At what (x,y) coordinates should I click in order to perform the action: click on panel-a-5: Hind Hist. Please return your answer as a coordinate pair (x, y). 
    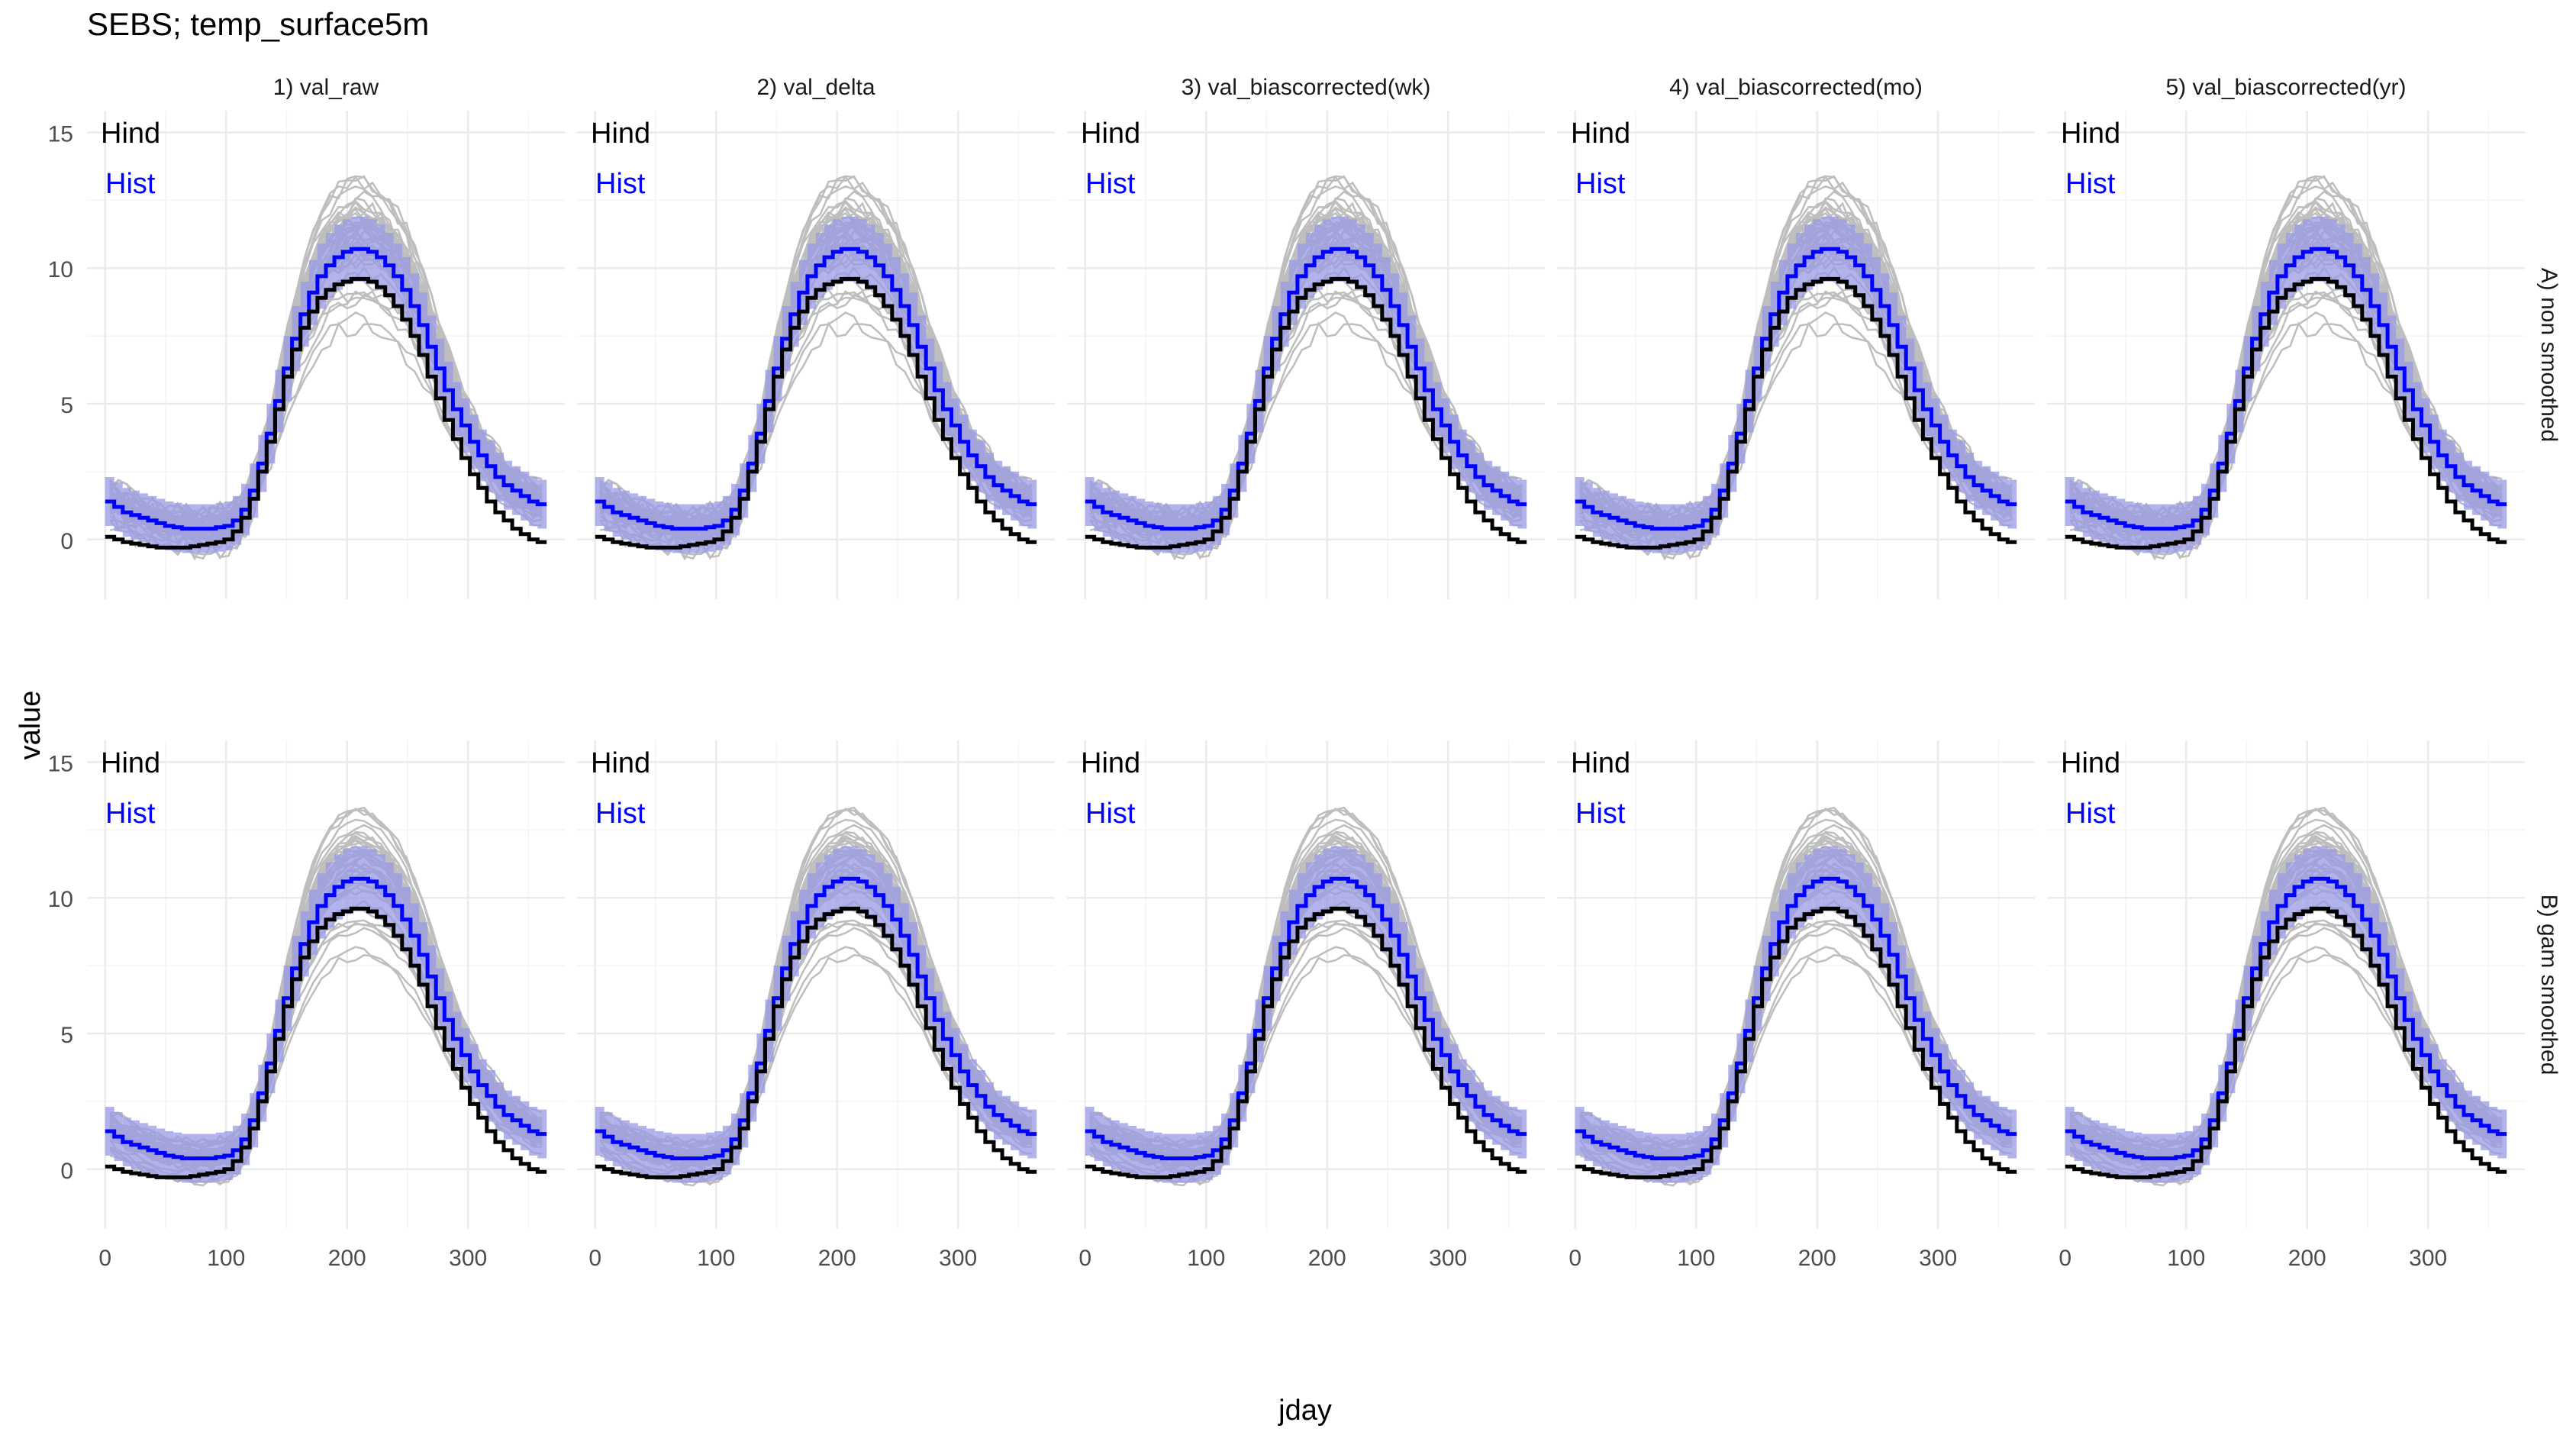
    Looking at the image, I should click on (2286, 355).